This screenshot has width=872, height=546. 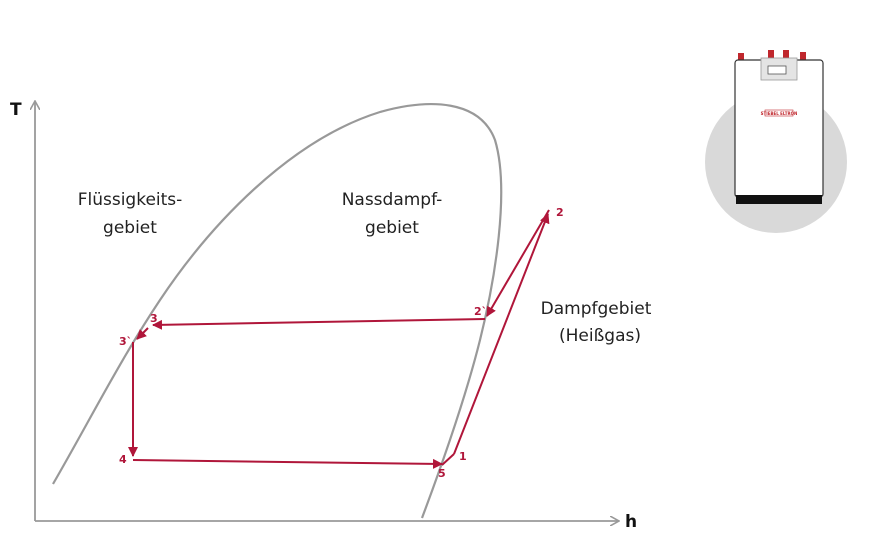 What do you see at coordinates (130, 200) in the screenshot?
I see `region-label: Flüssigkeits-` at bounding box center [130, 200].